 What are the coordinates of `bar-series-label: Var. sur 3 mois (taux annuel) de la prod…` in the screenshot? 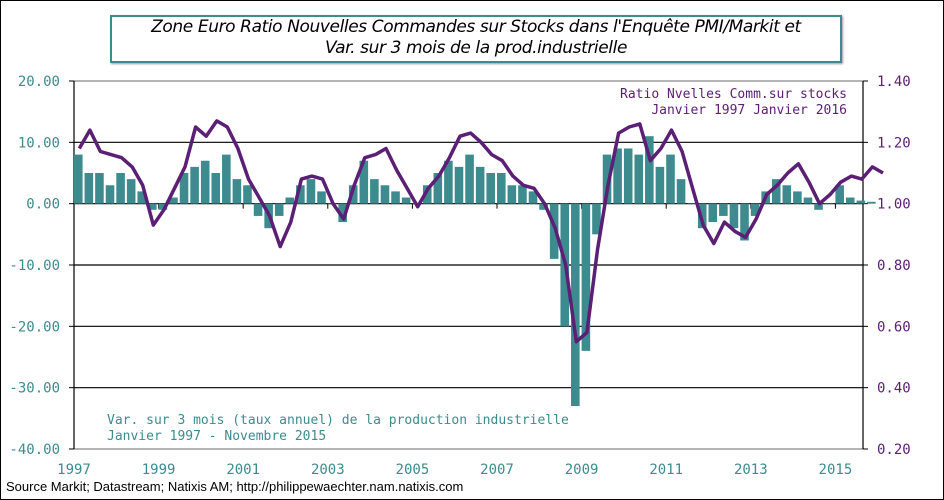 It's located at (338, 429).